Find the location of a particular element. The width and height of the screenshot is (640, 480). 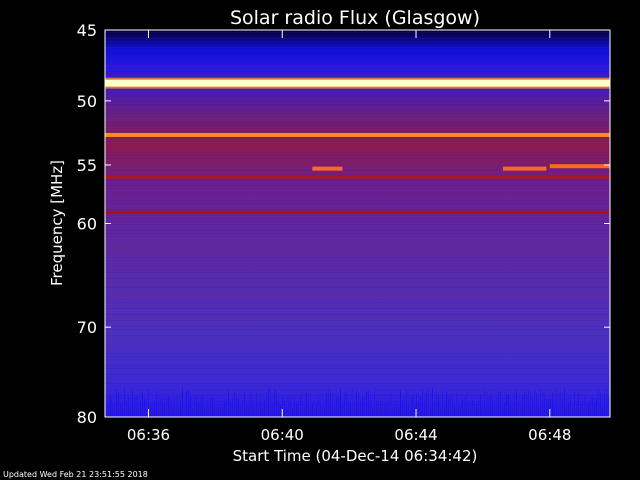

y-tick-label: 50 is located at coordinates (87, 101).